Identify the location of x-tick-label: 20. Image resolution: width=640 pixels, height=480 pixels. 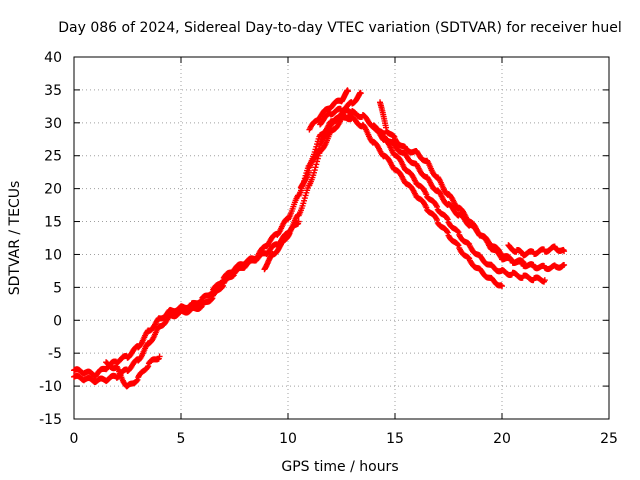
(502, 439).